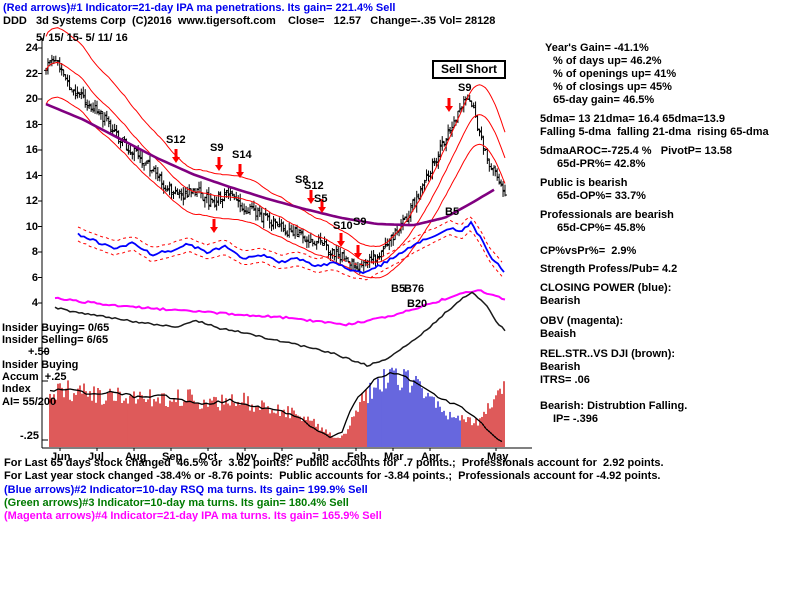  Describe the element at coordinates (612, 87) in the screenshot. I see `right-panel-stat-line: % of closings up= 45%` at that location.